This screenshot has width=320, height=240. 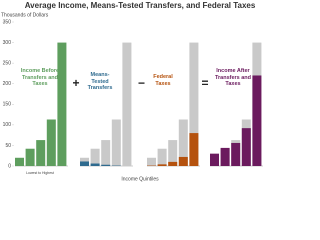 I want to click on operator: −, so click(x=141, y=83).